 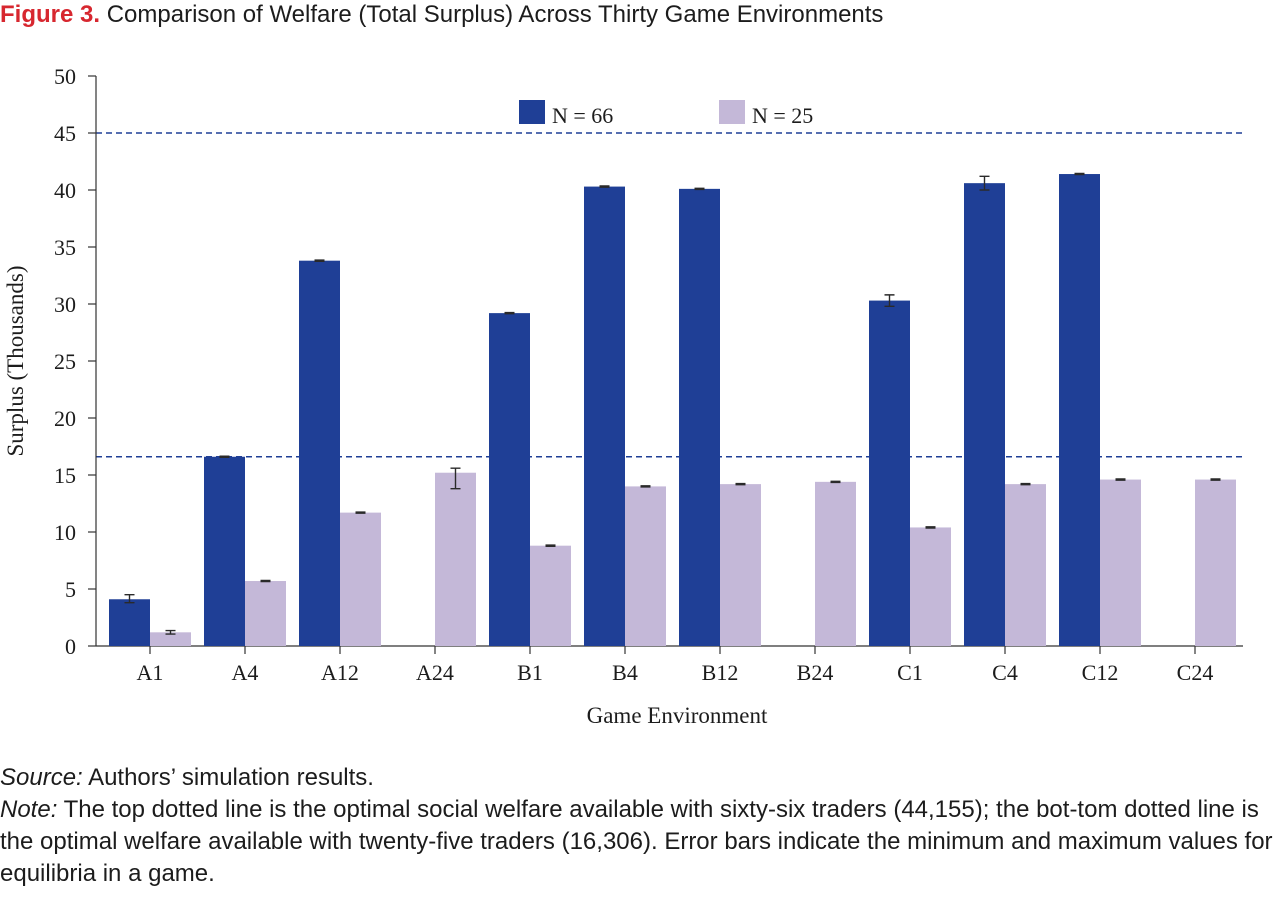 I want to click on x-axis-title: Game Environment, so click(x=677, y=715).